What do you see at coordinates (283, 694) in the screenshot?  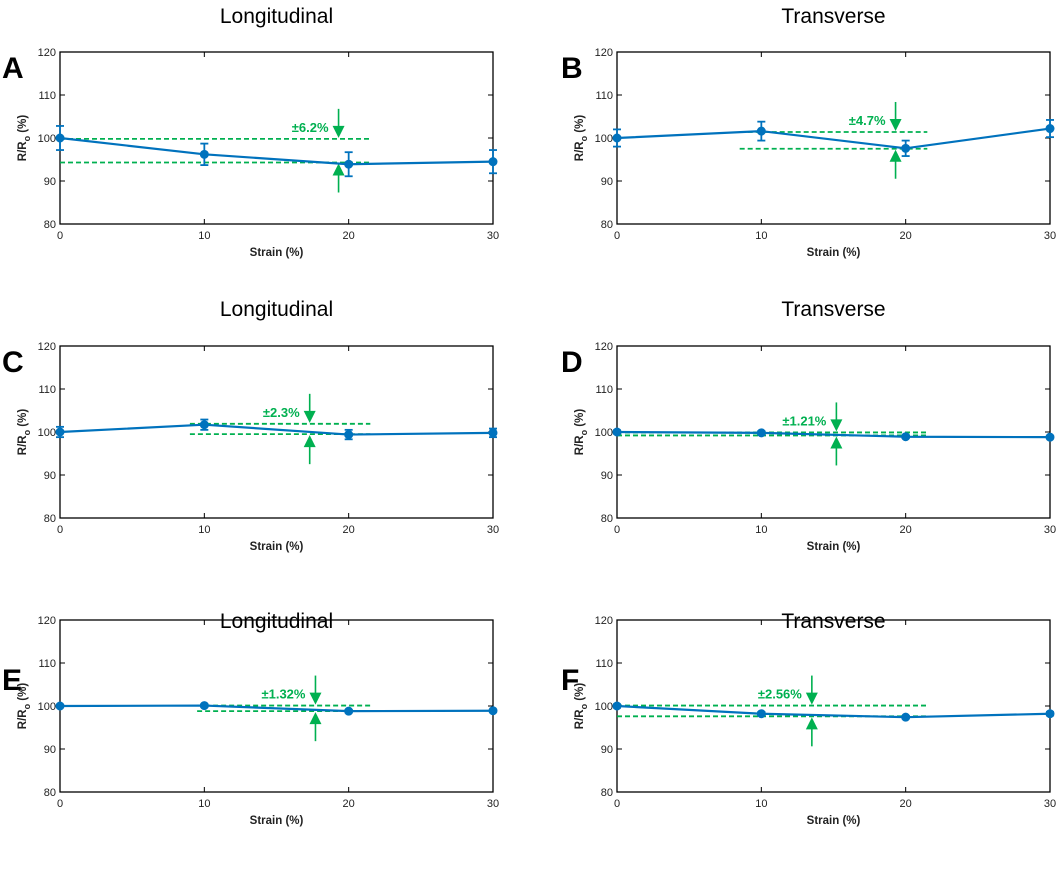 I see `annotation-label: ±1.32%` at bounding box center [283, 694].